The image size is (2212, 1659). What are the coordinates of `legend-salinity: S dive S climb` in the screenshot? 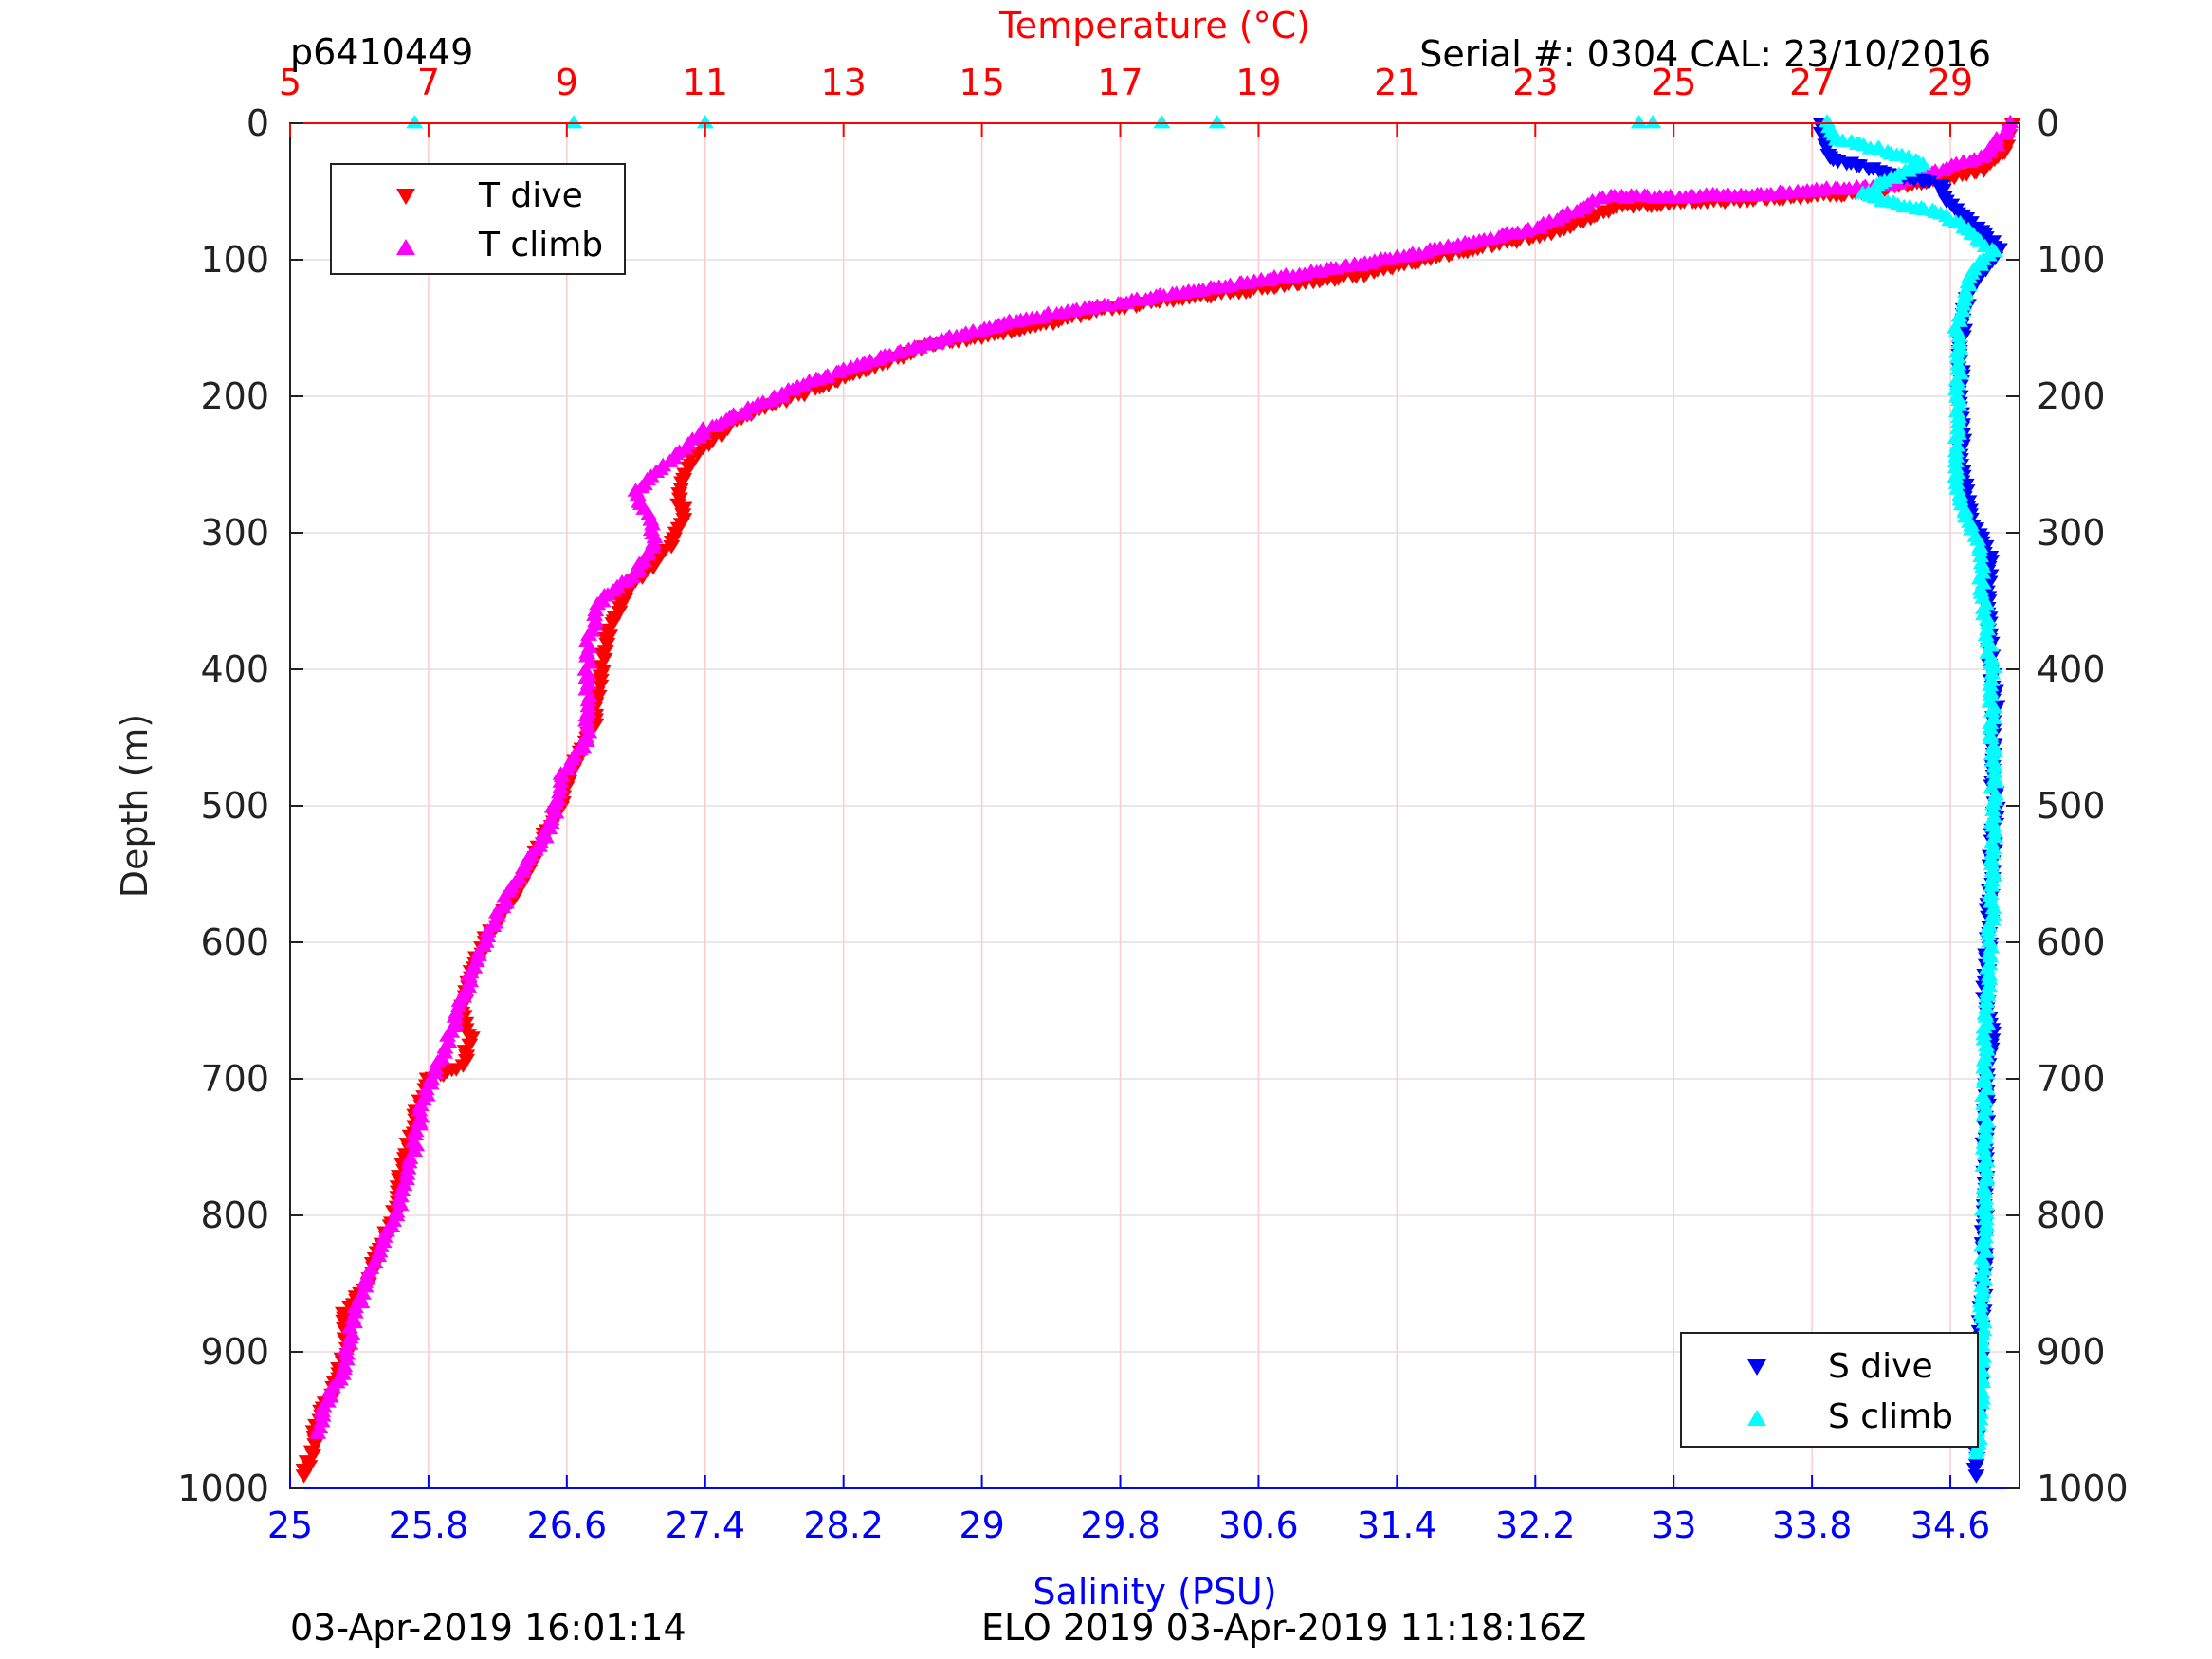 It's located at (1829, 1390).